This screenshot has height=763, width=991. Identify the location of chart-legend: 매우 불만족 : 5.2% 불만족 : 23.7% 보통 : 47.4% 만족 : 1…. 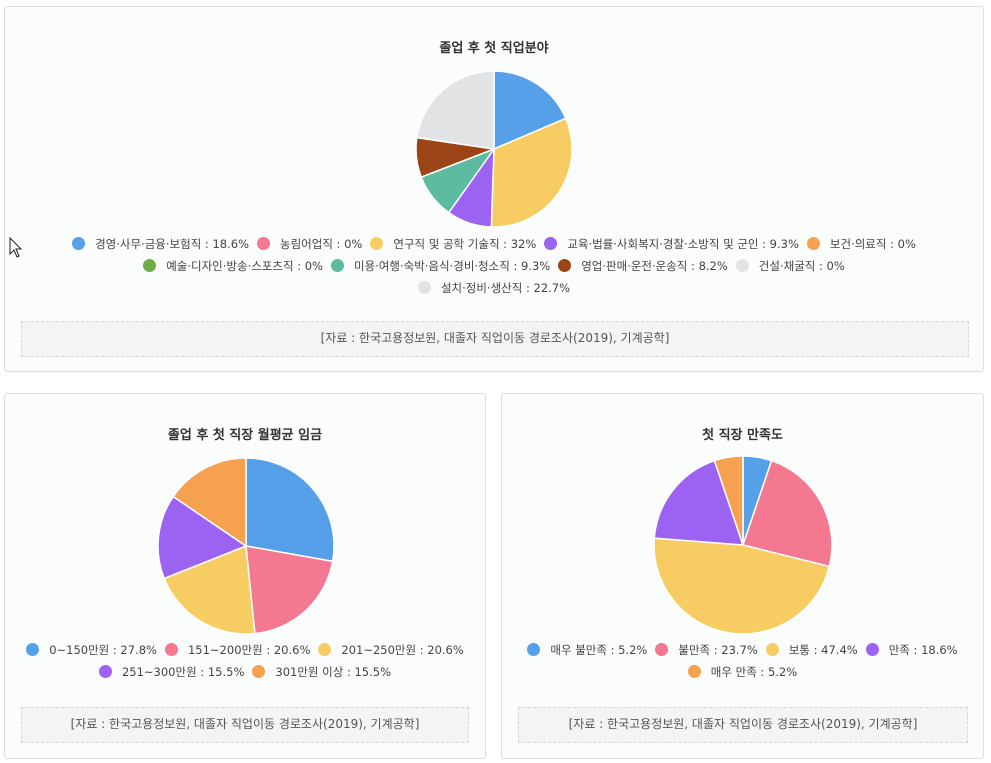
(742, 661).